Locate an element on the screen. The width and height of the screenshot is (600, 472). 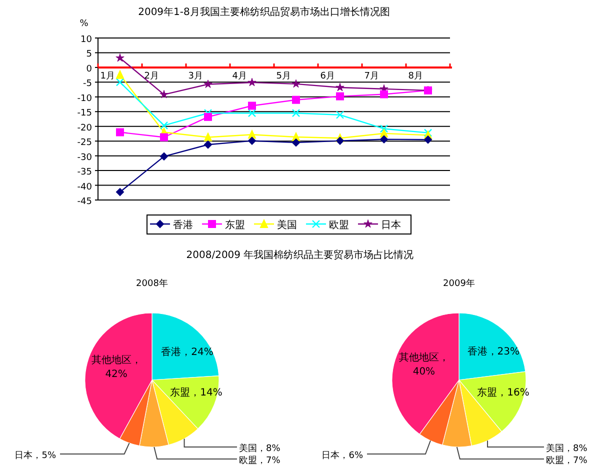
legend-label: 欧盟 is located at coordinates (339, 225).